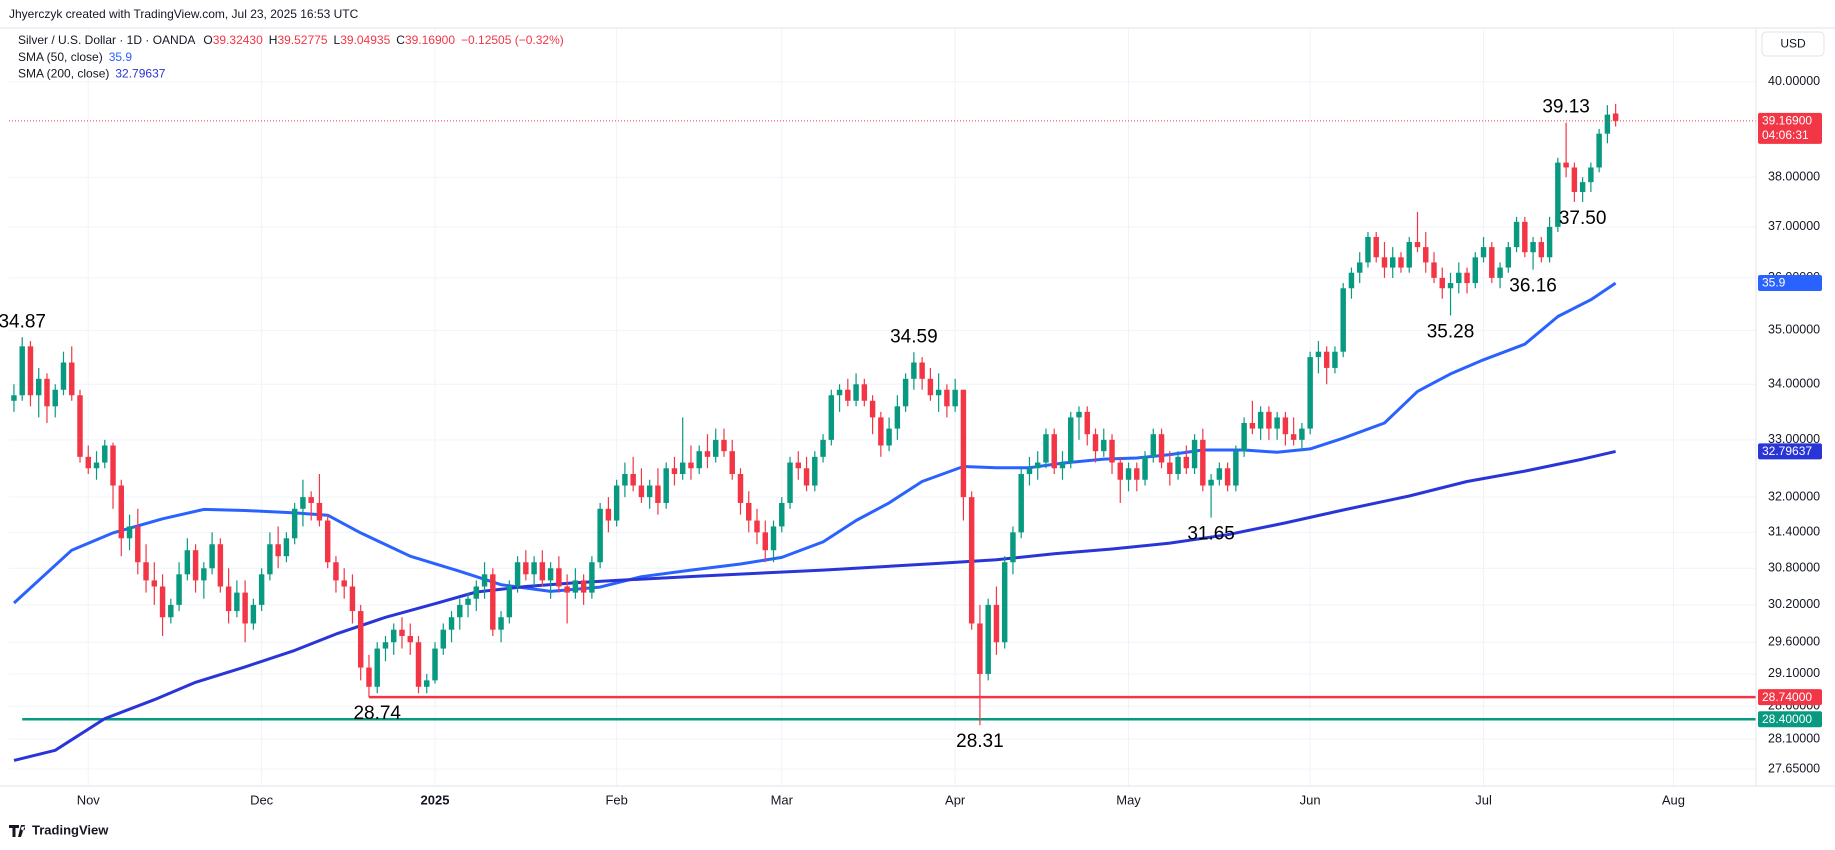 This screenshot has width=1835, height=850. I want to click on currency-label: USD, so click(1793, 44).